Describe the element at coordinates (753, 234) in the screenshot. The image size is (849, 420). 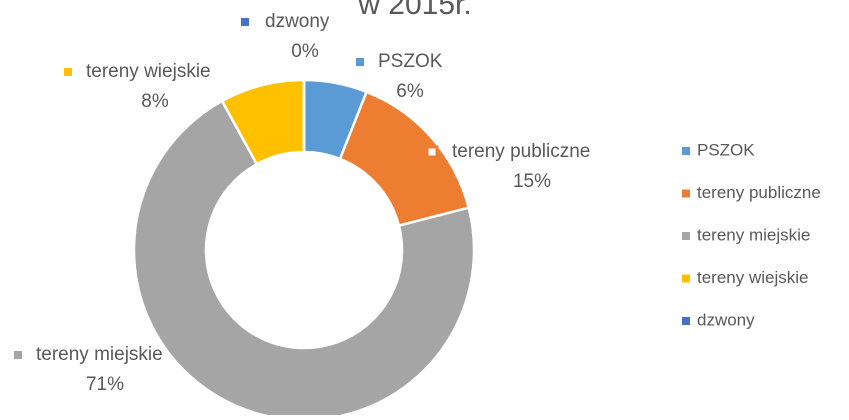
I see `legend-label: tereny miejskie` at that location.